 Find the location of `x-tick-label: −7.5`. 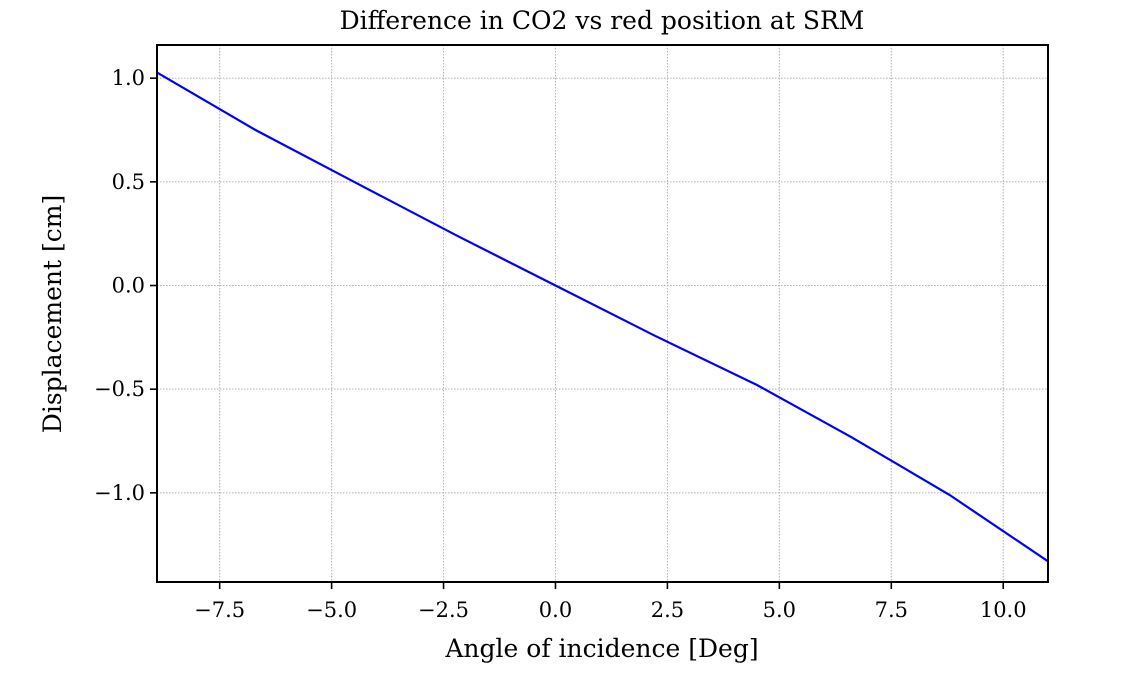

x-tick-label: −7.5 is located at coordinates (219, 610).